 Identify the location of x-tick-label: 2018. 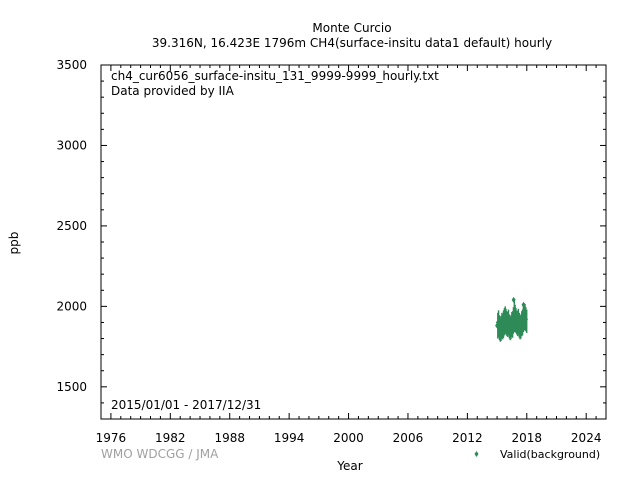
(527, 438).